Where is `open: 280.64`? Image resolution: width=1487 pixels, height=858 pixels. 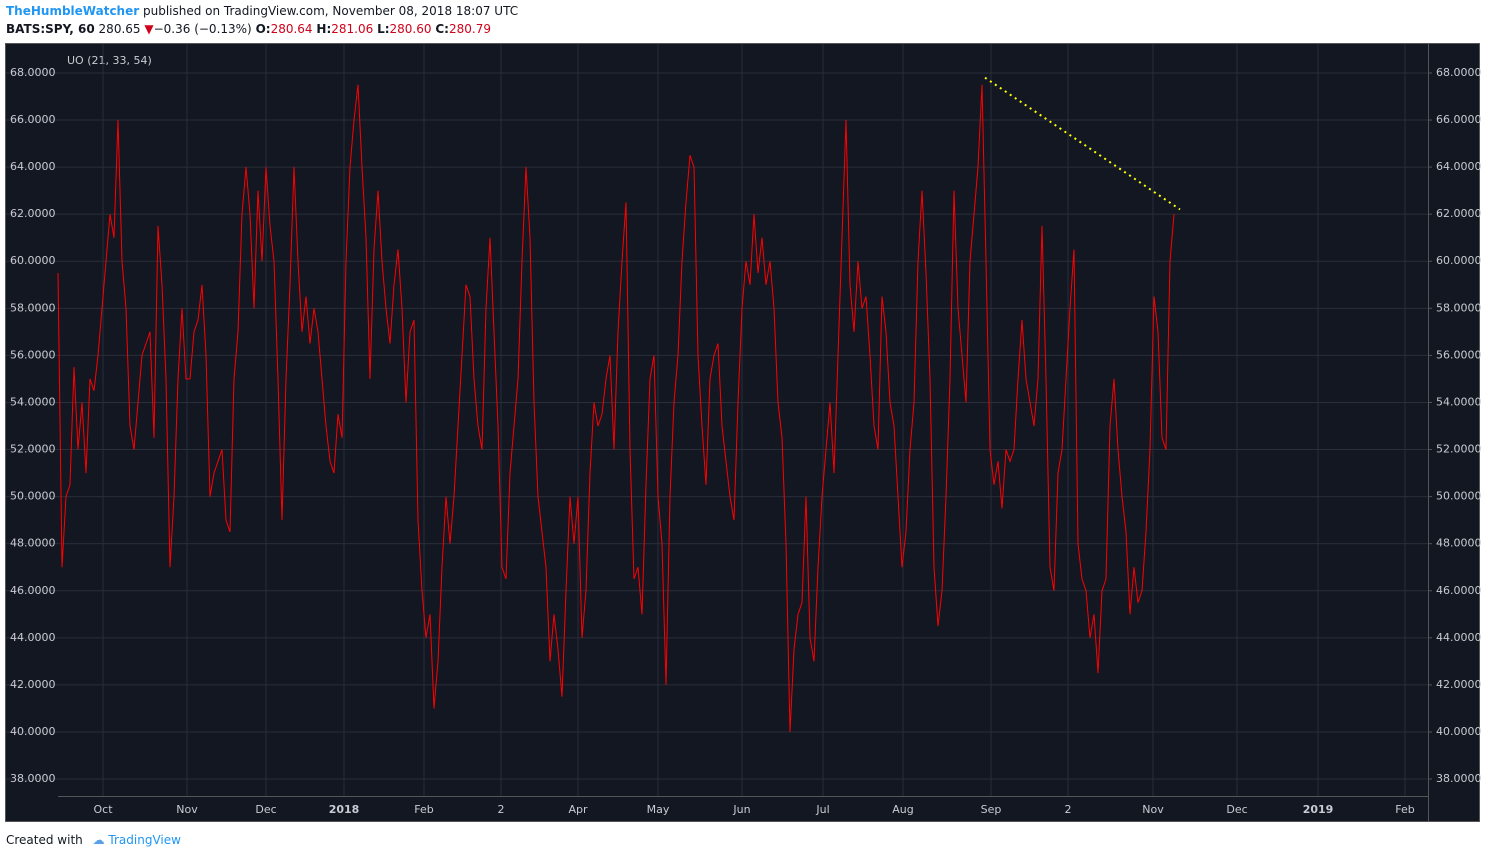 open: 280.64 is located at coordinates (291, 29).